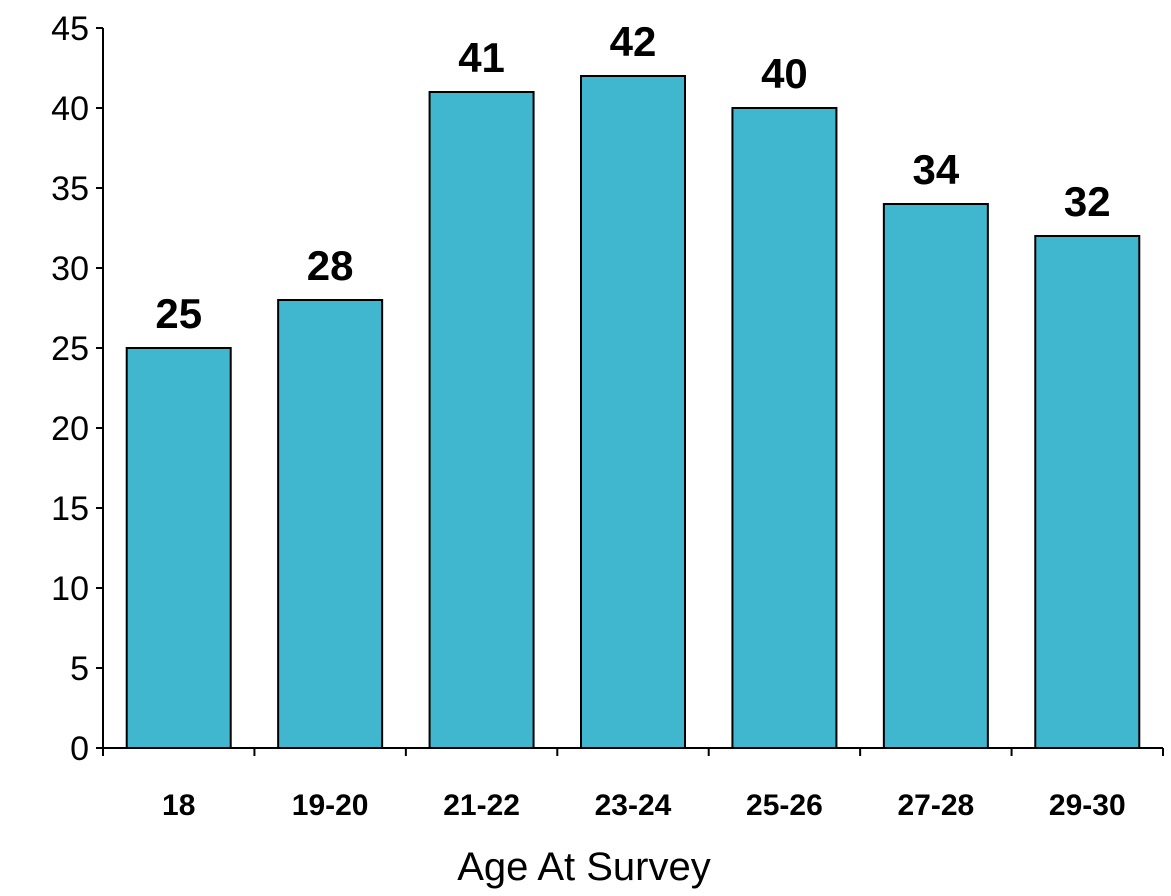  I want to click on y-tick-label: 10, so click(70, 589).